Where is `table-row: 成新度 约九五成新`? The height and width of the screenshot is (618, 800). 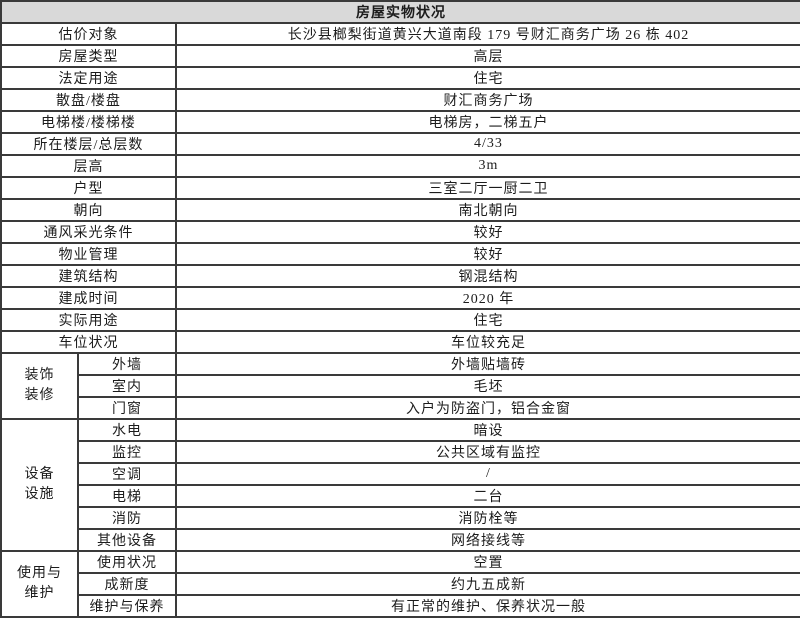
table-row: 成新度 约九五成新 is located at coordinates (400, 584).